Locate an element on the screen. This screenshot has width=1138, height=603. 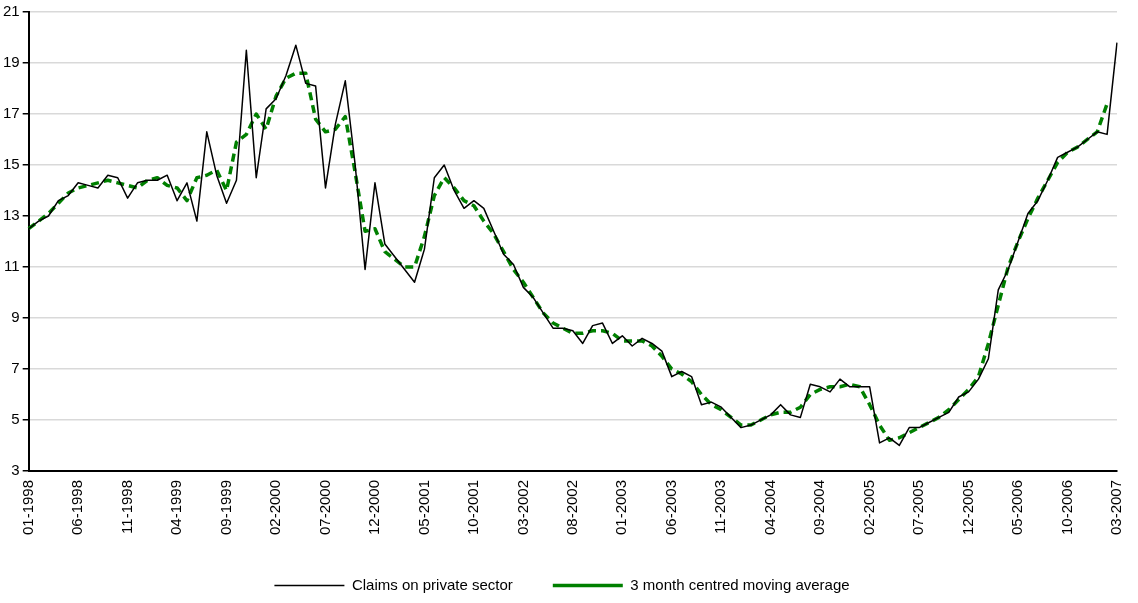
x-tick-label: 07-2005 is located at coordinates (918, 507).